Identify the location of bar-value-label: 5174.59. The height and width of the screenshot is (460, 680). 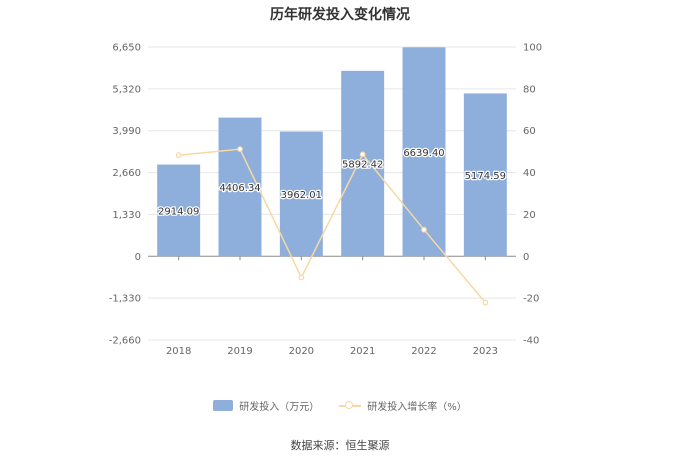
(485, 176).